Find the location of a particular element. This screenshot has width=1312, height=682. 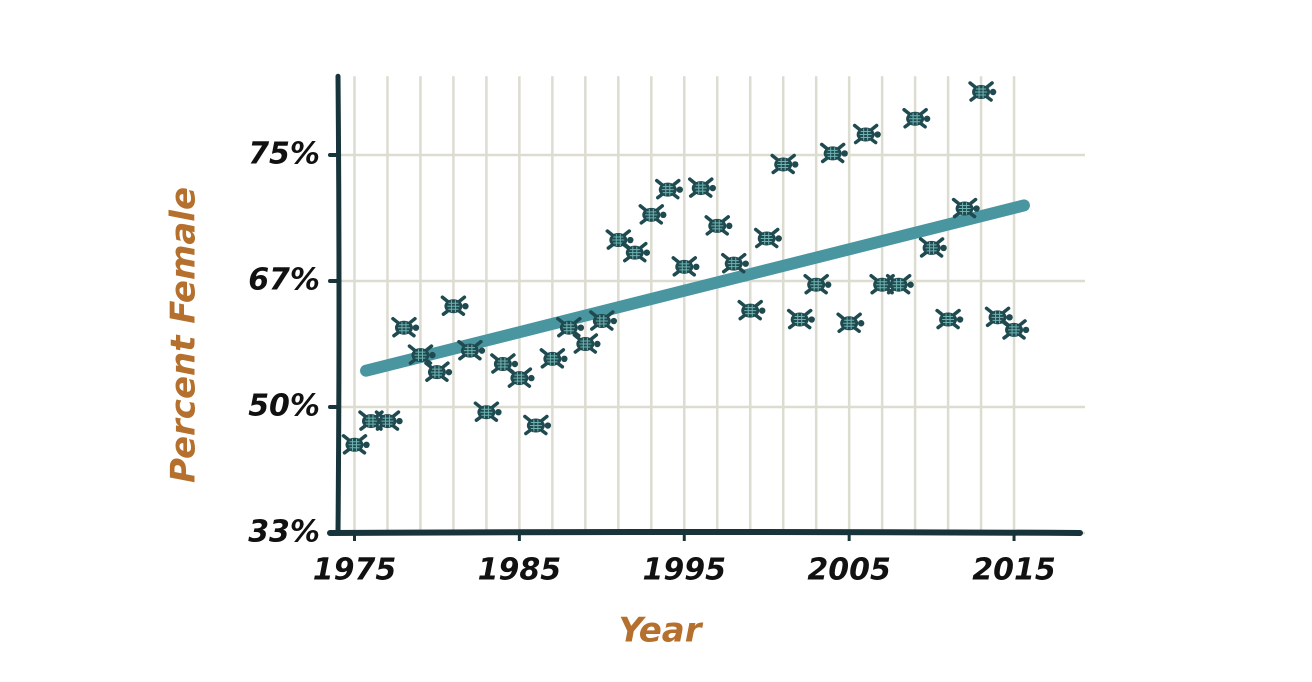

y-tick-label: 75% is located at coordinates (284, 154).